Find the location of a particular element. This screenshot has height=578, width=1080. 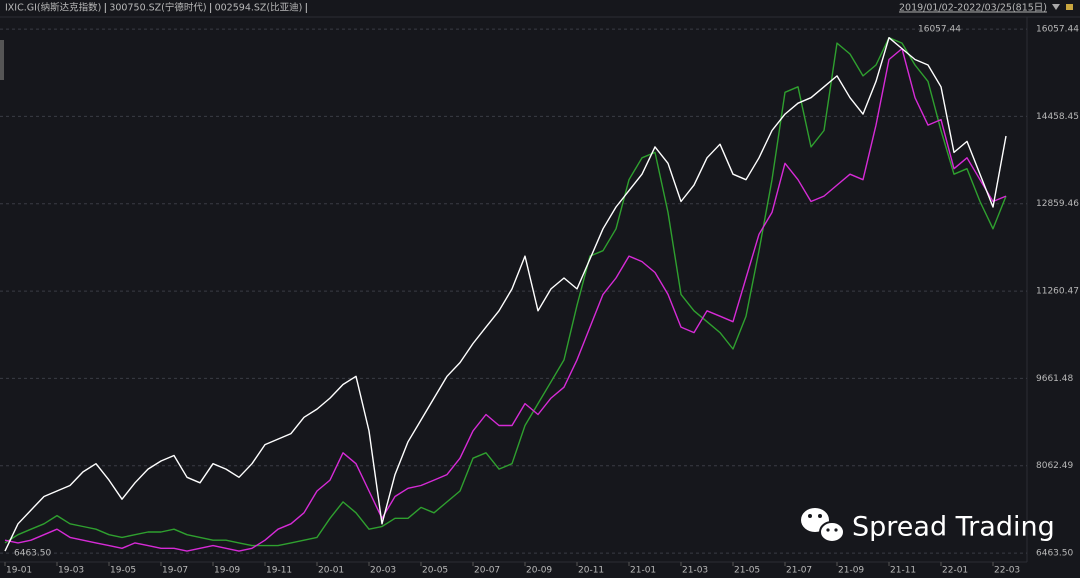

x-tick-label: 21-01 is located at coordinates (643, 571).